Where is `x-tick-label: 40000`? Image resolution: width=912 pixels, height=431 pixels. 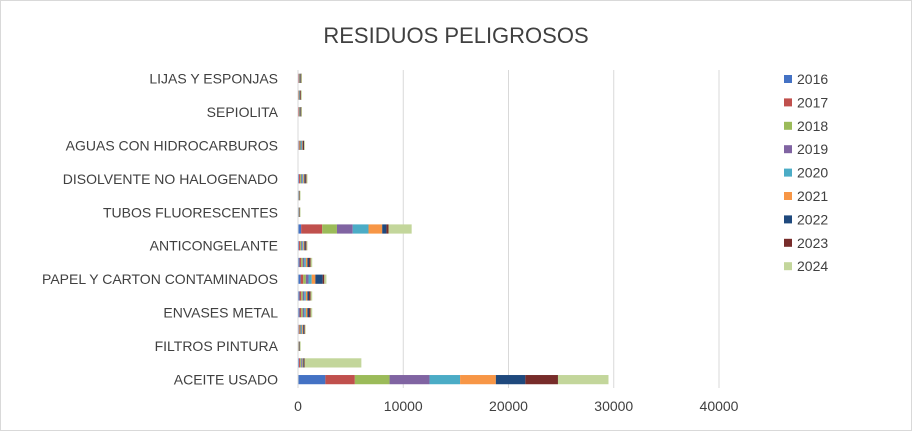
x-tick-label: 40000 is located at coordinates (719, 406).